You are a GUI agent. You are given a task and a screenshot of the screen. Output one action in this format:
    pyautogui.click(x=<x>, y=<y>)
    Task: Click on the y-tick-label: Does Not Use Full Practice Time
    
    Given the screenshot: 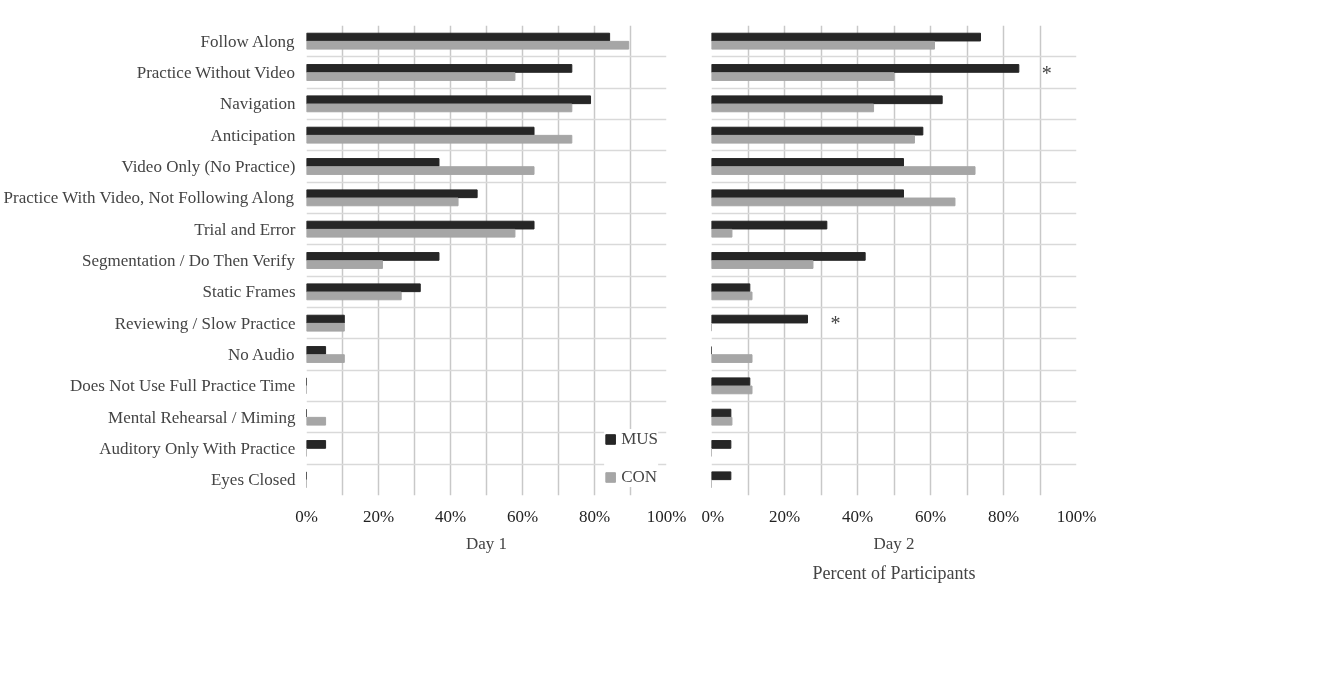 What is the action you would take?
    pyautogui.click(x=182, y=386)
    